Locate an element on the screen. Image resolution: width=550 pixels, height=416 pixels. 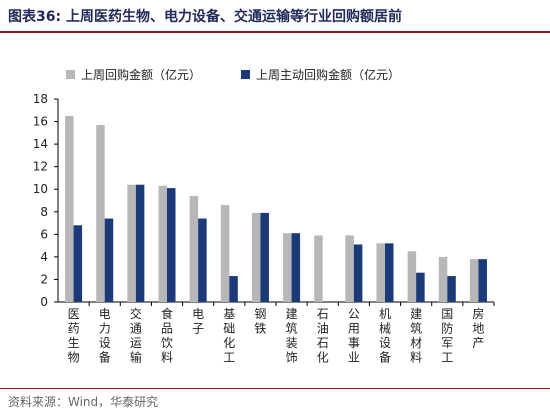
x-tick-label: 建筑材料 is located at coordinates (416, 336).